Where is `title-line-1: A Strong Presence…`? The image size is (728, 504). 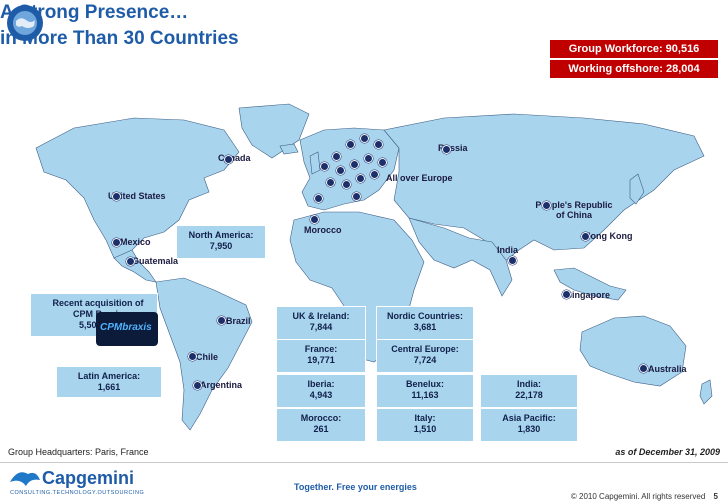 title-line-1: A Strong Presence… is located at coordinates (94, 12).